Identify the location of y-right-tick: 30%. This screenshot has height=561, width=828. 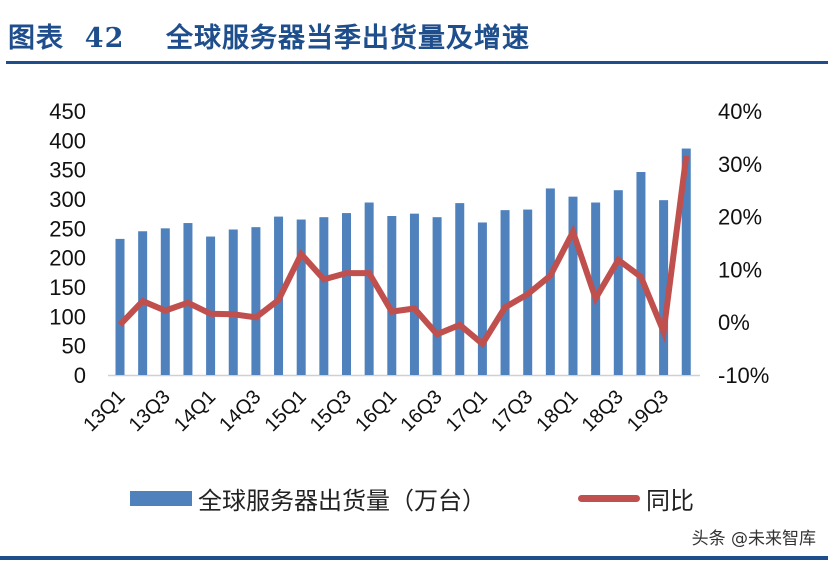
(740, 164).